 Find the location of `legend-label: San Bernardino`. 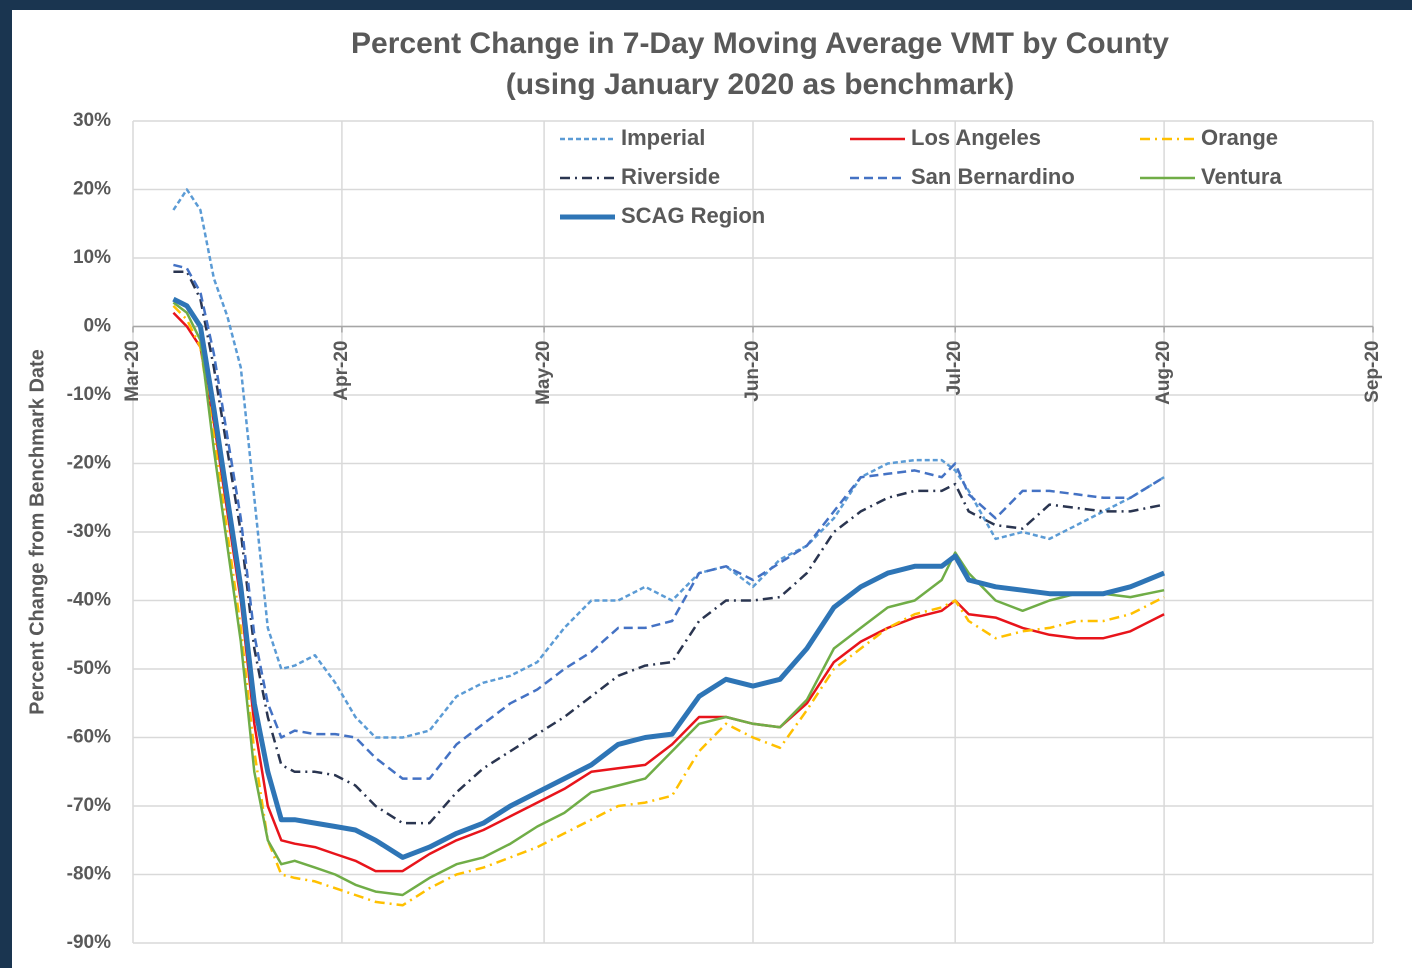

legend-label: San Bernardino is located at coordinates (993, 176).